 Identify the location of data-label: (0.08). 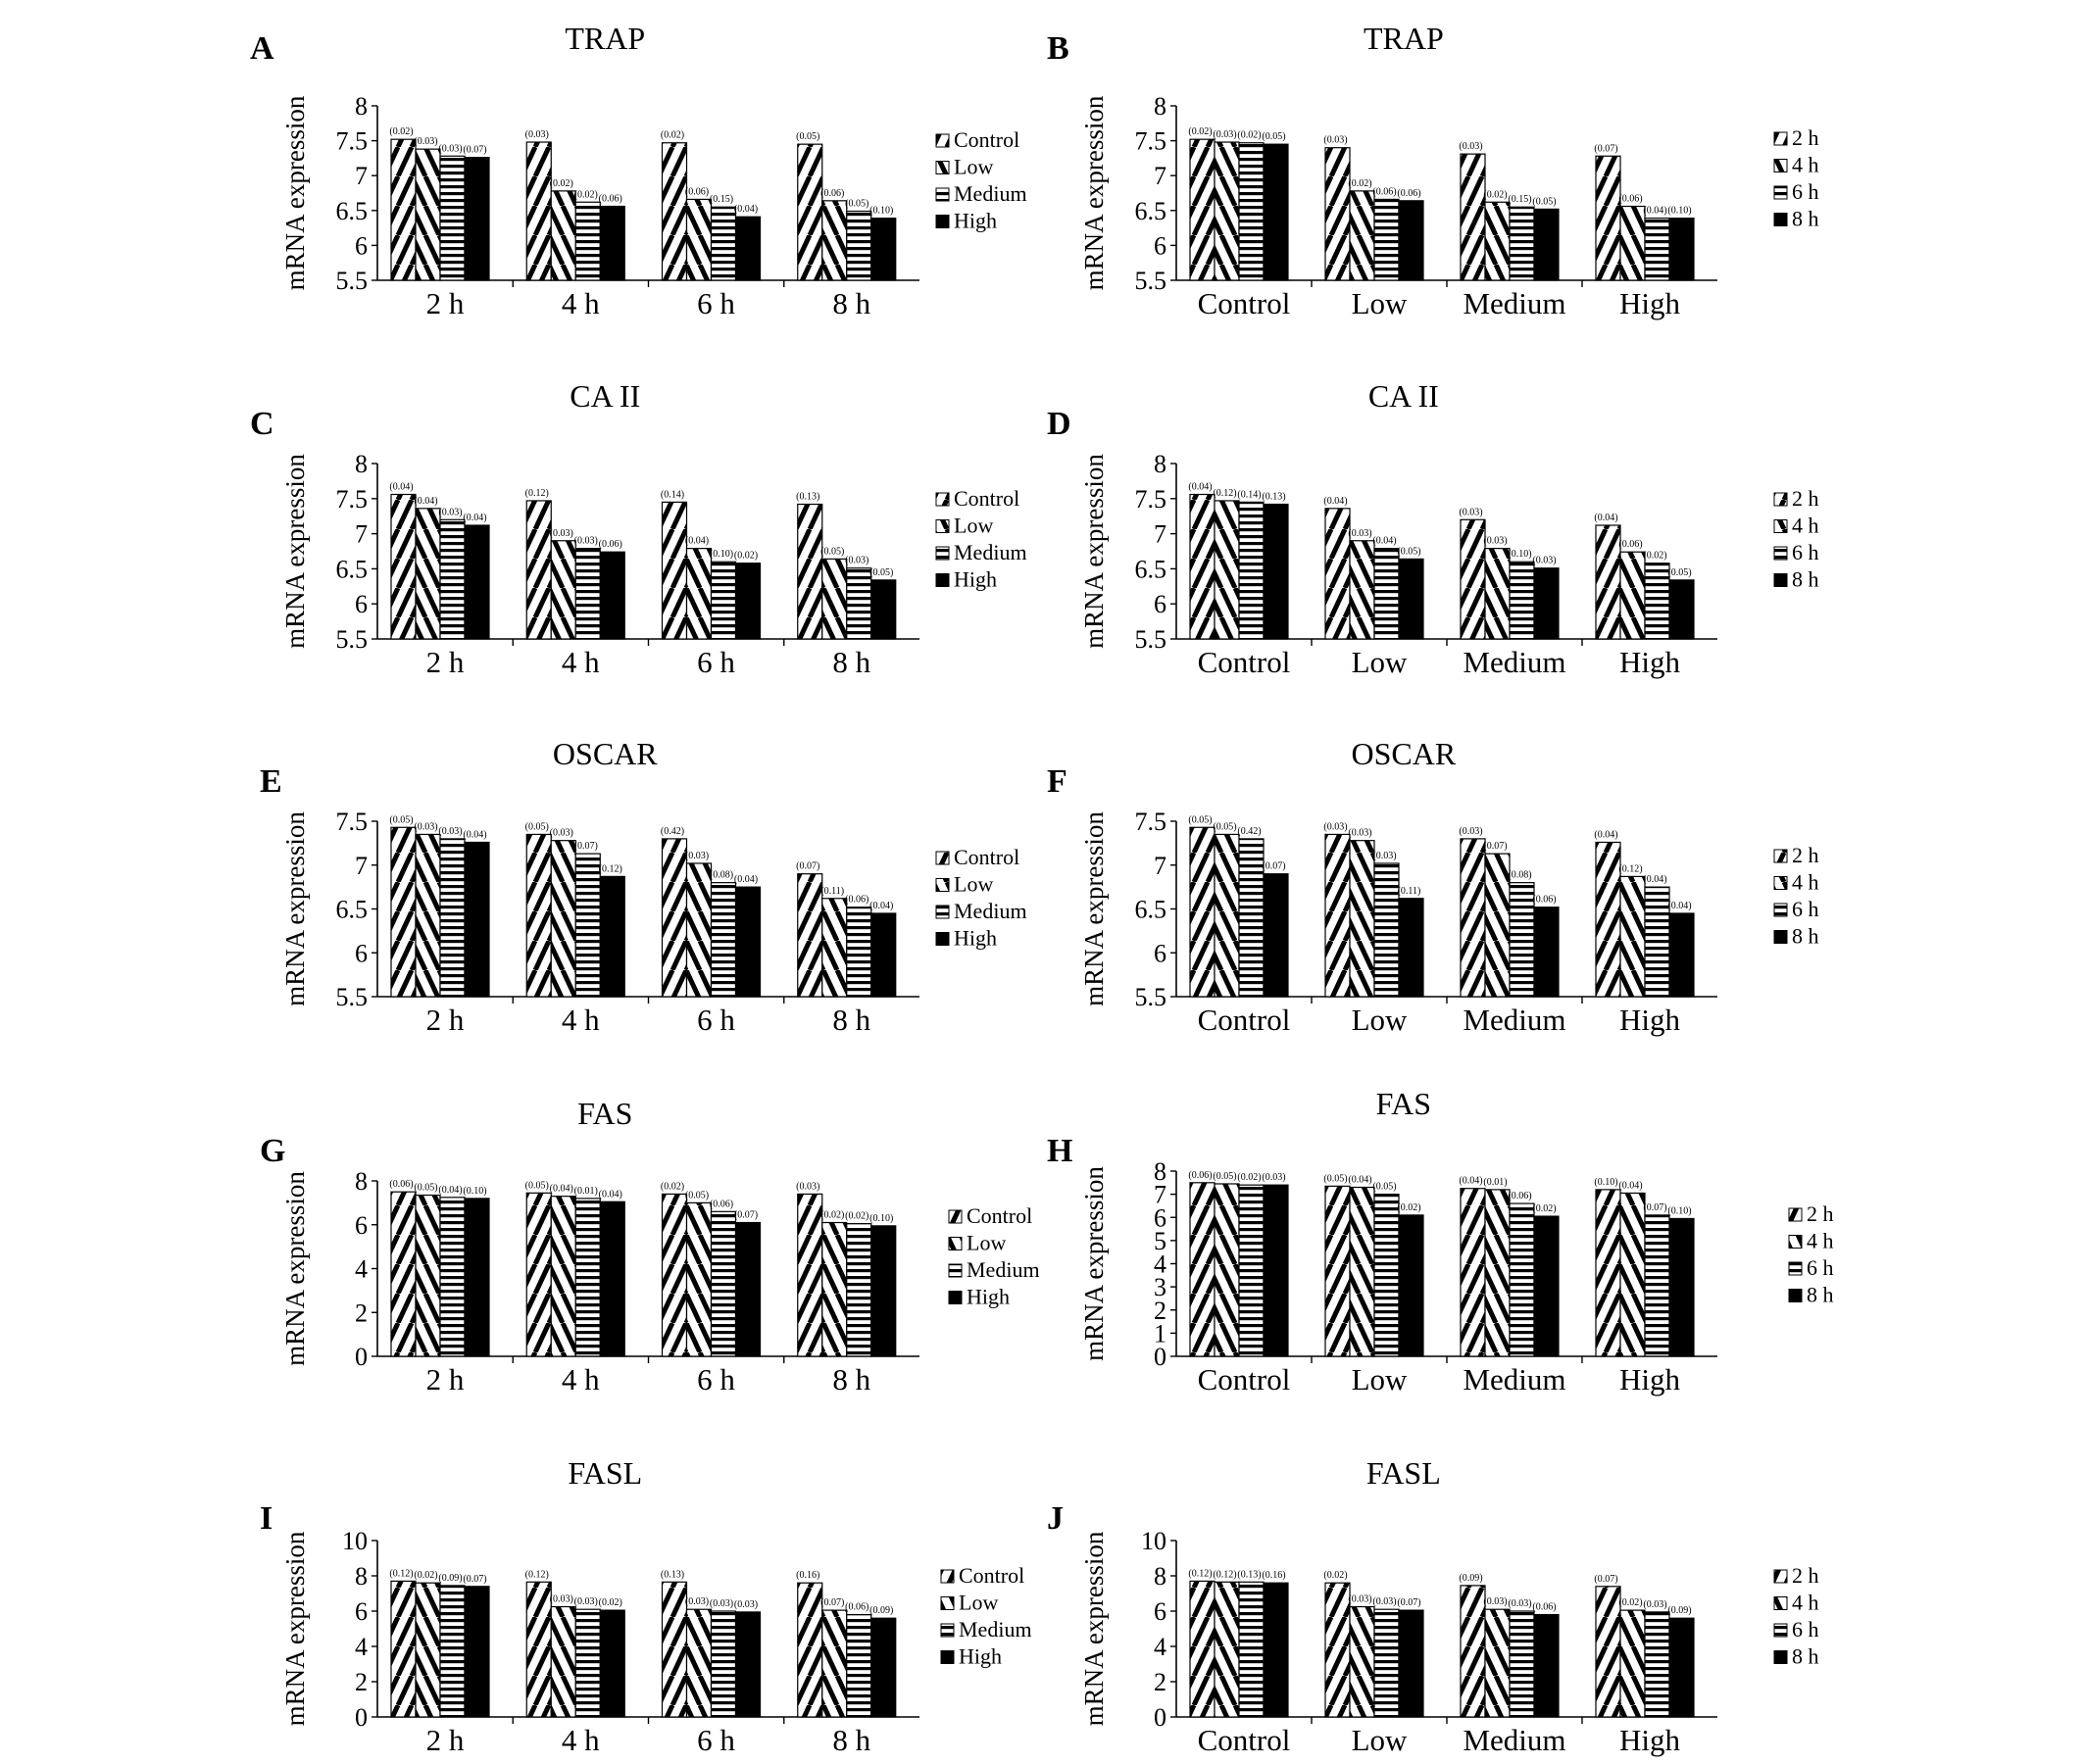
(1519, 875).